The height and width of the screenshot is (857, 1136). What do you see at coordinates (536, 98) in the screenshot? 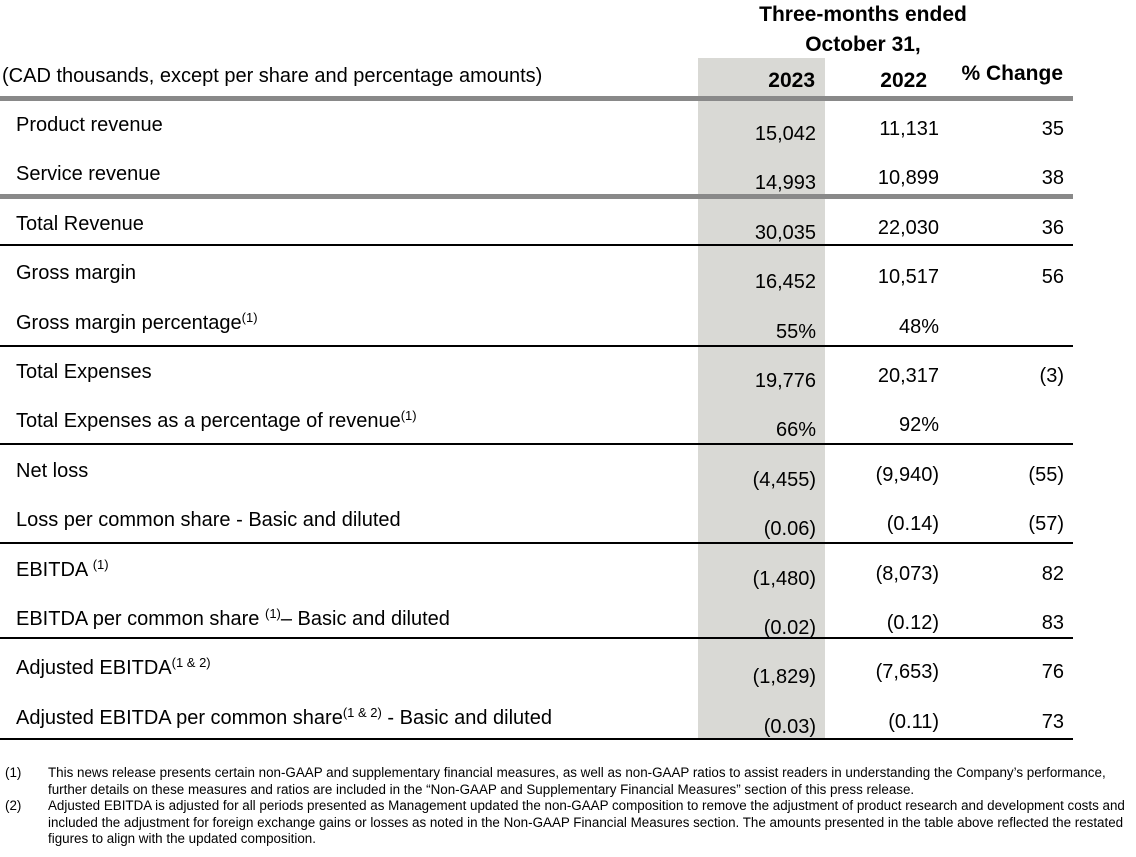
I see `header-rule` at bounding box center [536, 98].